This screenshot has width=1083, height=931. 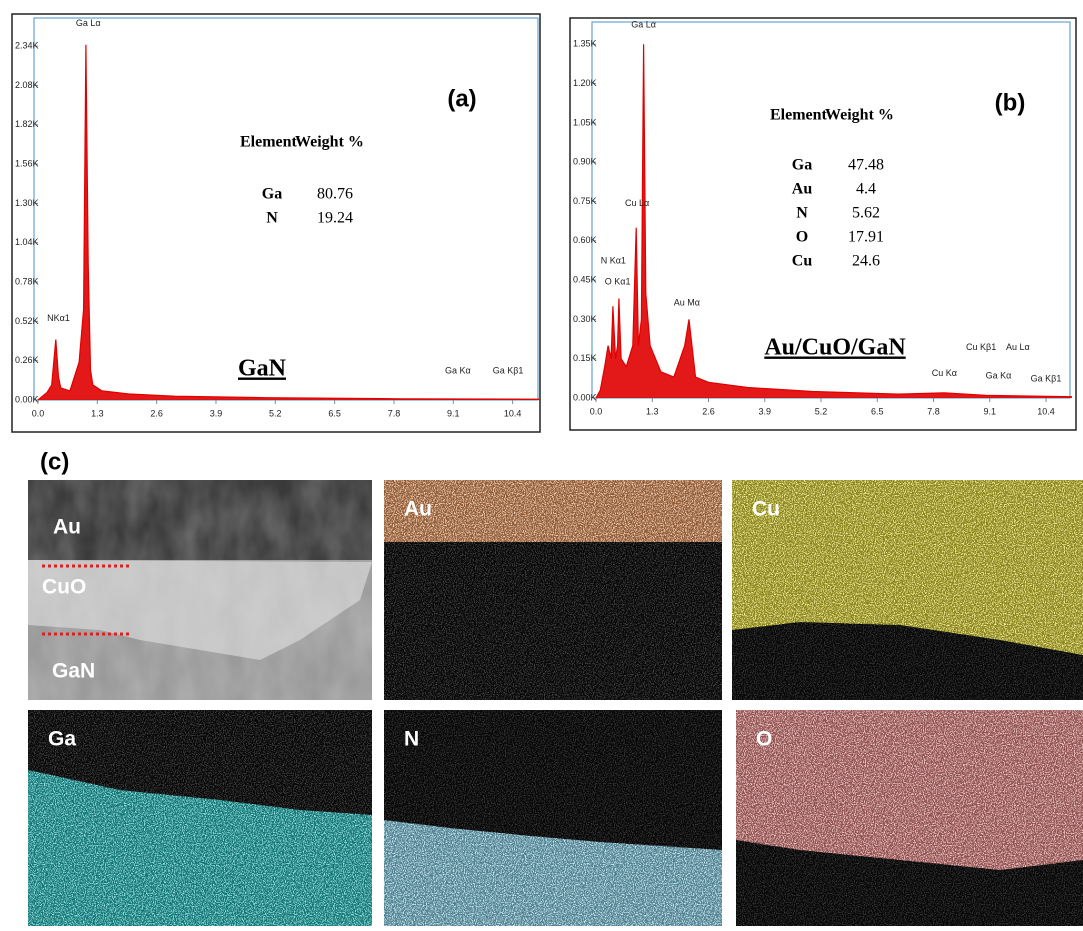 I want to click on peak-label: Cu Kβ1, so click(x=981, y=347).